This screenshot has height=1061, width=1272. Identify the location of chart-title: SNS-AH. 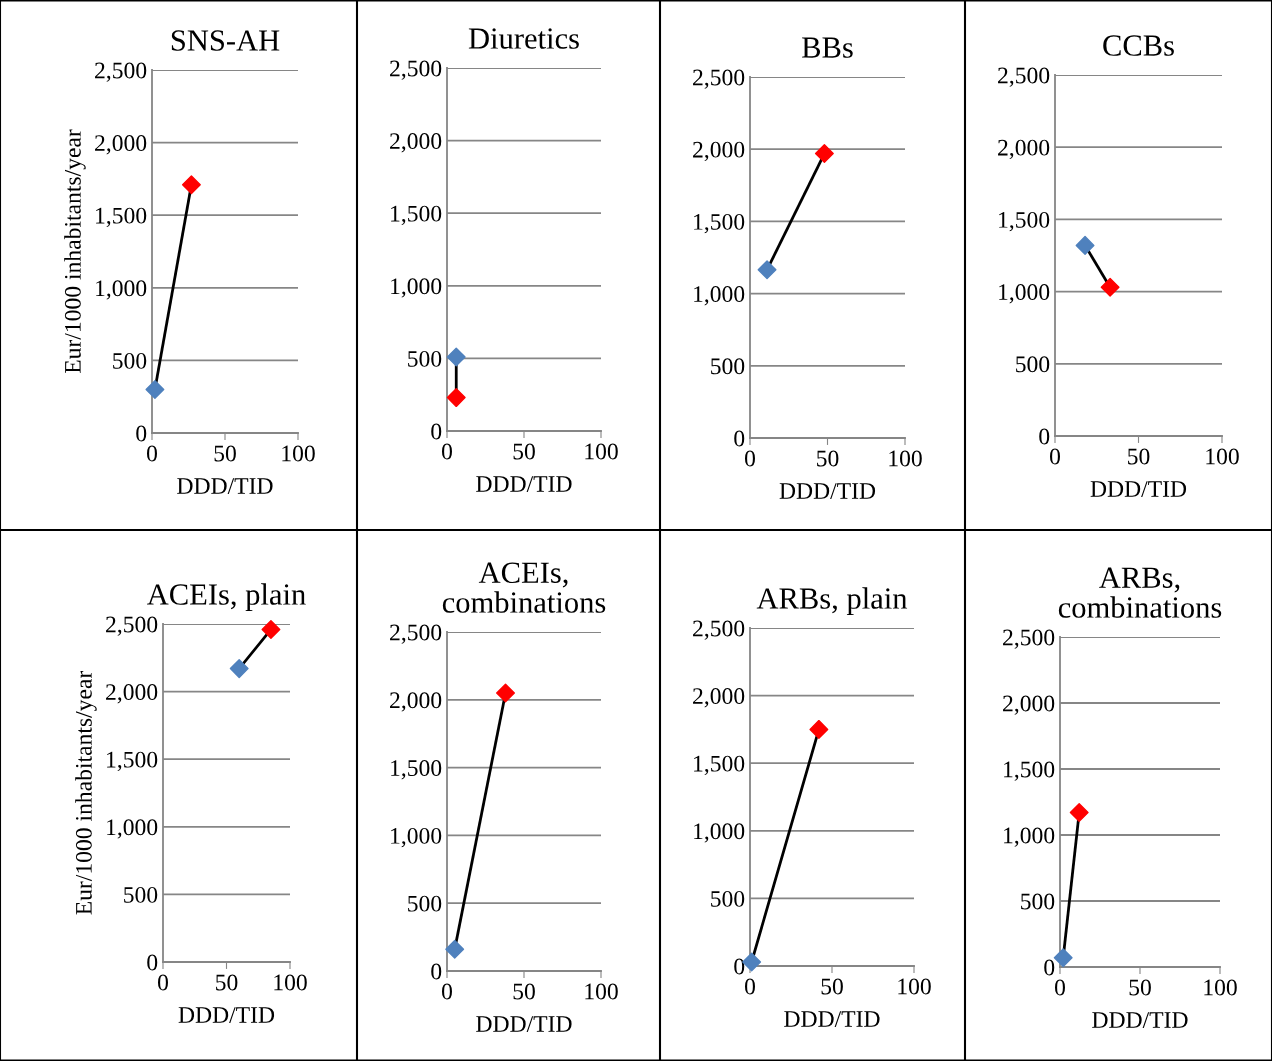
(225, 40).